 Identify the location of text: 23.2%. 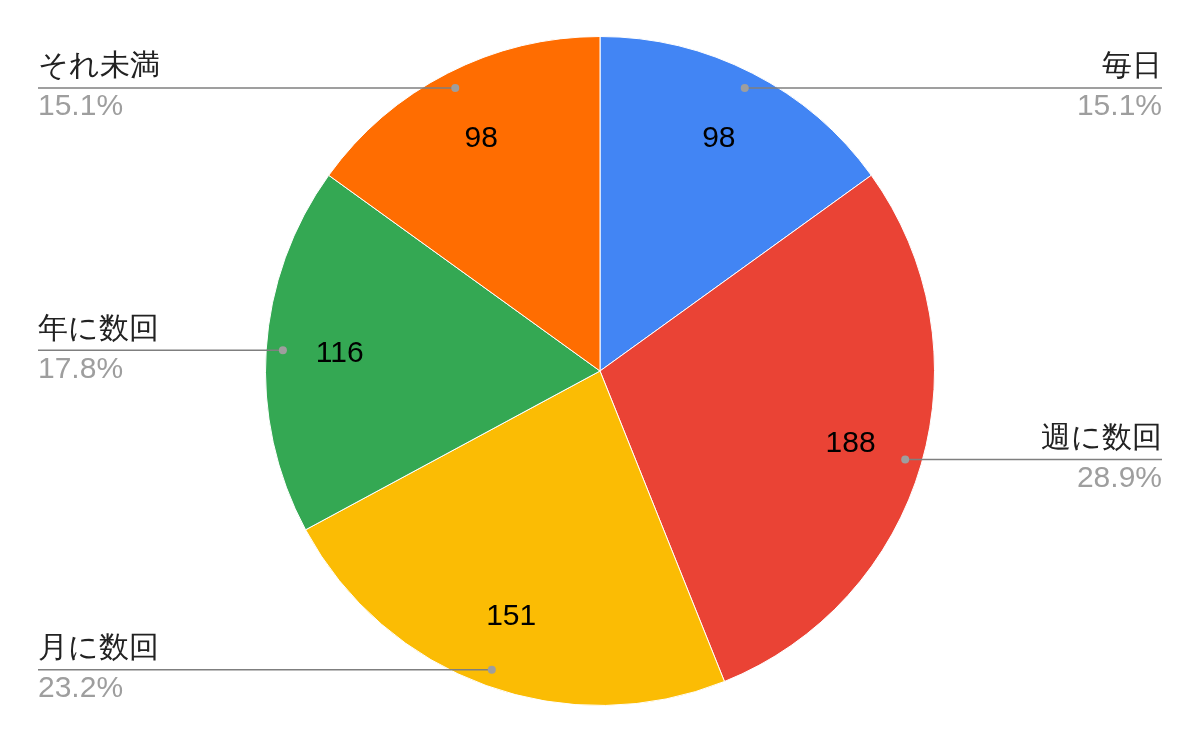
(81, 687).